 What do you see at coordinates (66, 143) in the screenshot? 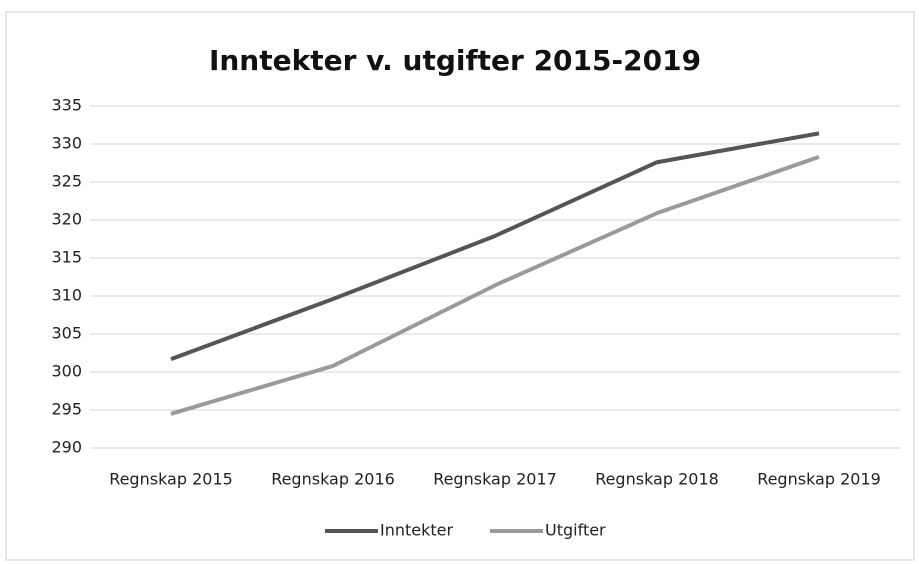
I see `y-tick-label: 330` at bounding box center [66, 143].